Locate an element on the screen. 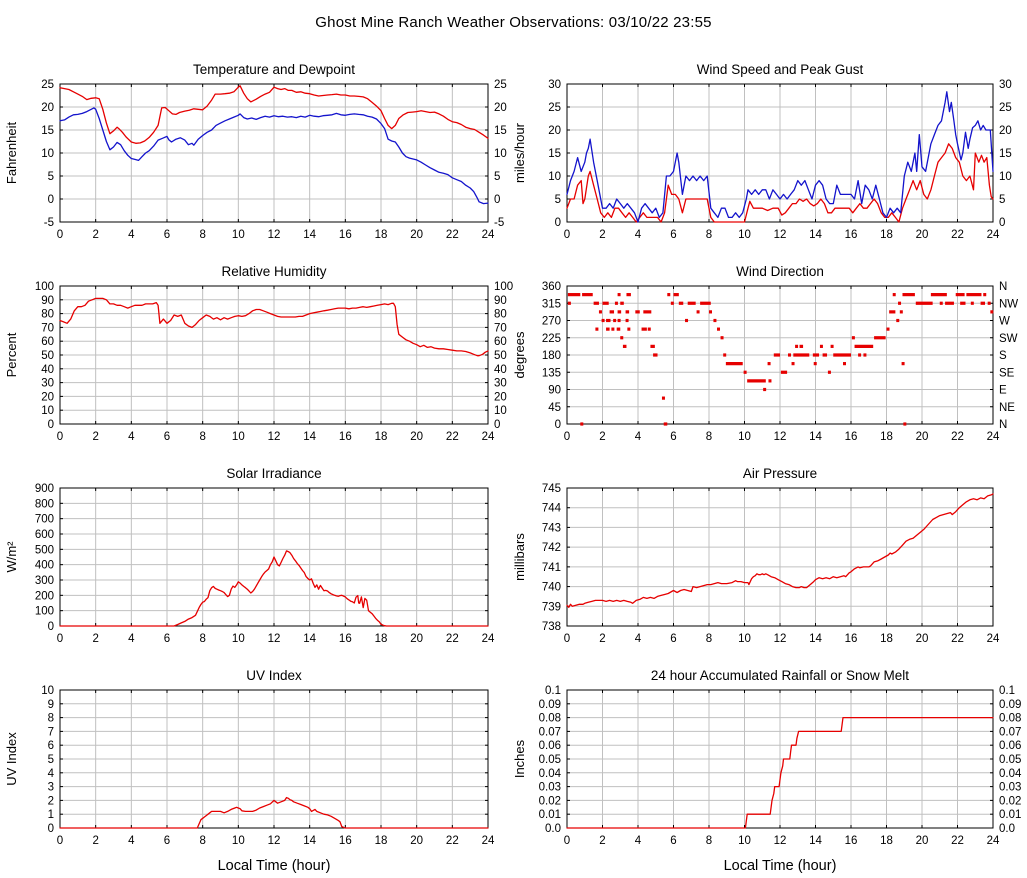  svg-text: 745 is located at coordinates (551, 489).